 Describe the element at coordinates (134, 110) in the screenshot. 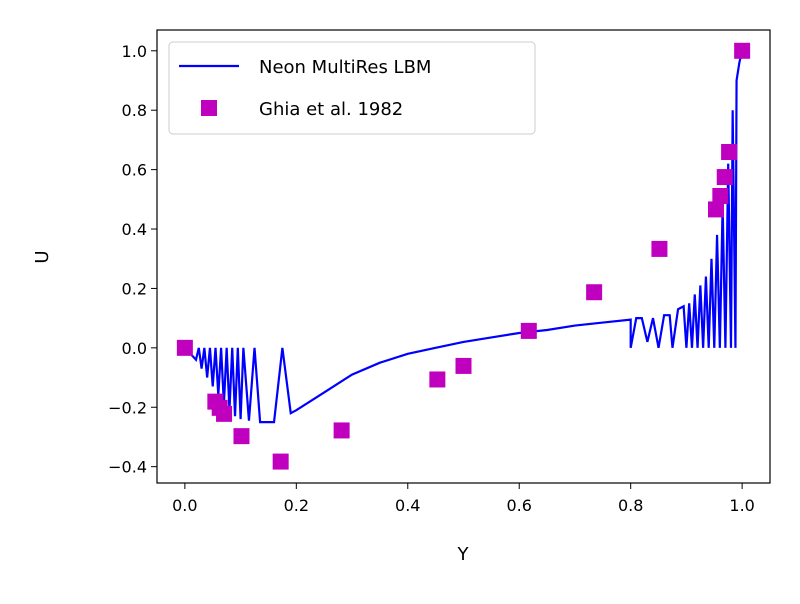

I see `y-tick-label: 0.8` at that location.